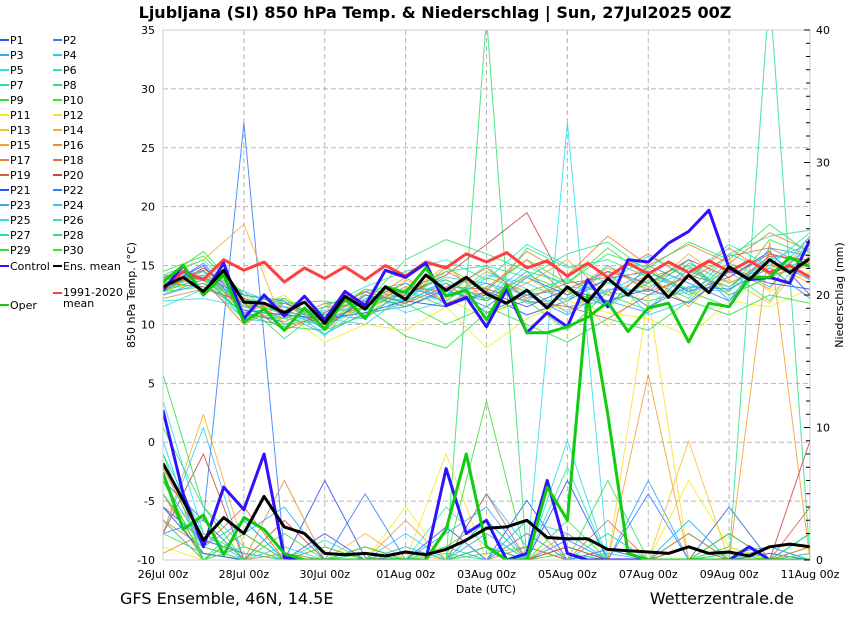 The height and width of the screenshot is (620, 850). Describe the element at coordinates (823, 163) in the screenshot. I see `y-tick-label-right: 30` at that location.